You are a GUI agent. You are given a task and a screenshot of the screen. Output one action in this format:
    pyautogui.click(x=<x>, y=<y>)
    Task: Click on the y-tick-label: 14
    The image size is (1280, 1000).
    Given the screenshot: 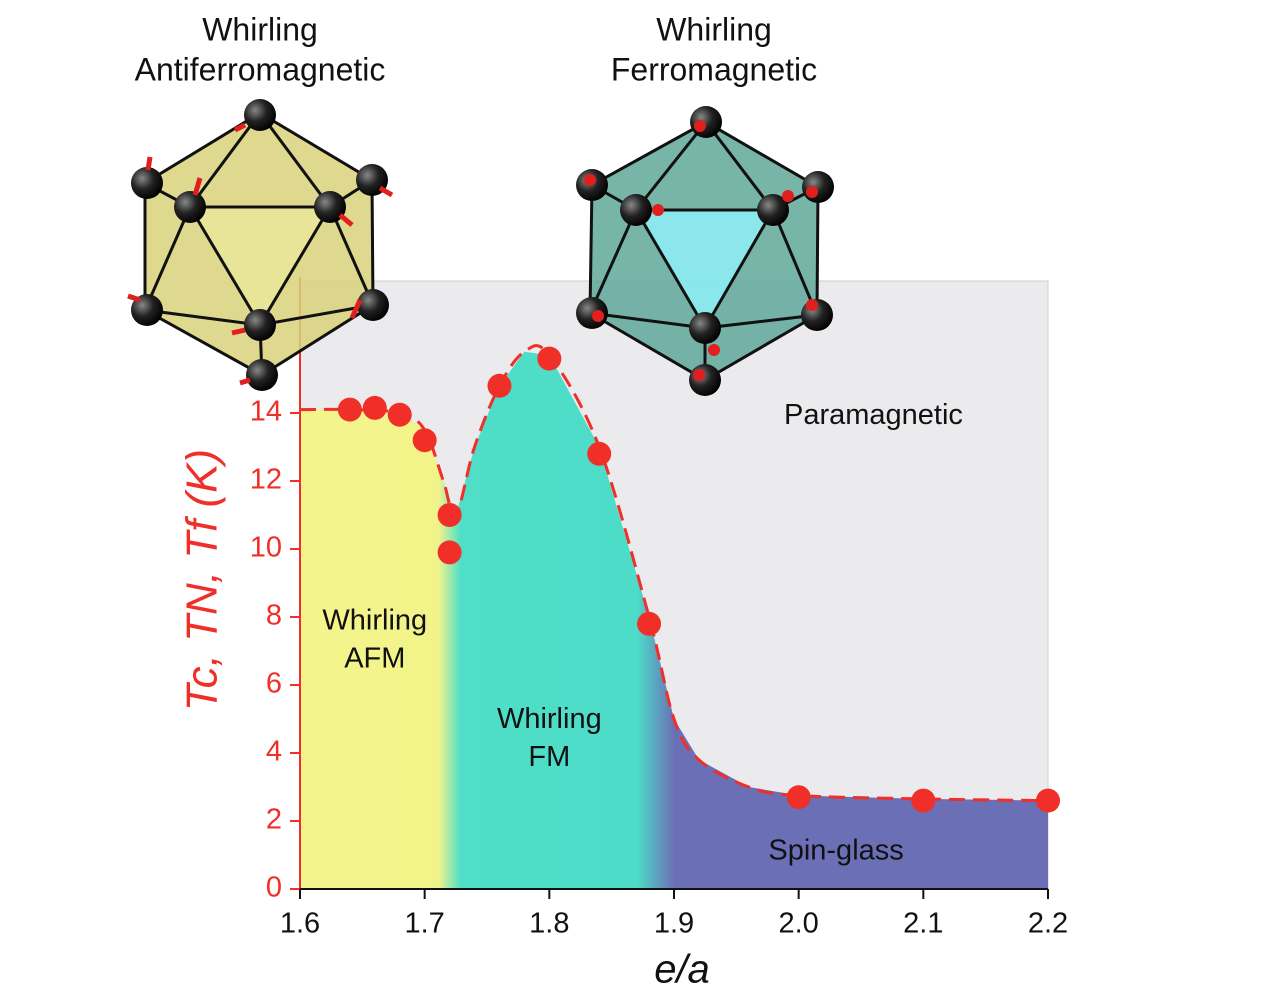 What is the action you would take?
    pyautogui.click(x=266, y=412)
    